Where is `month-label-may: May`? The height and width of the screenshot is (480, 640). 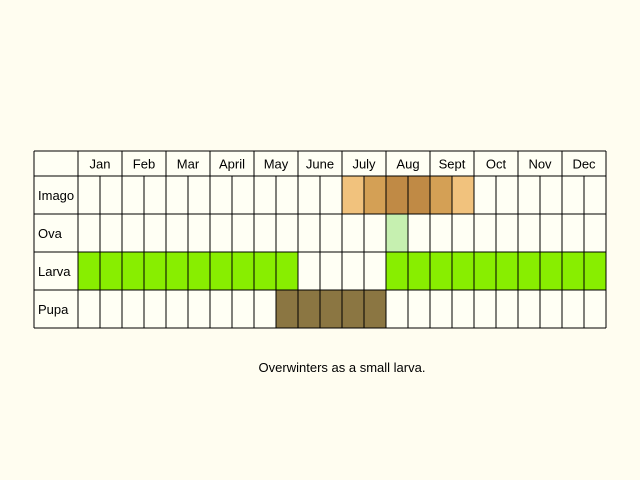 month-label-may: May is located at coordinates (276, 164).